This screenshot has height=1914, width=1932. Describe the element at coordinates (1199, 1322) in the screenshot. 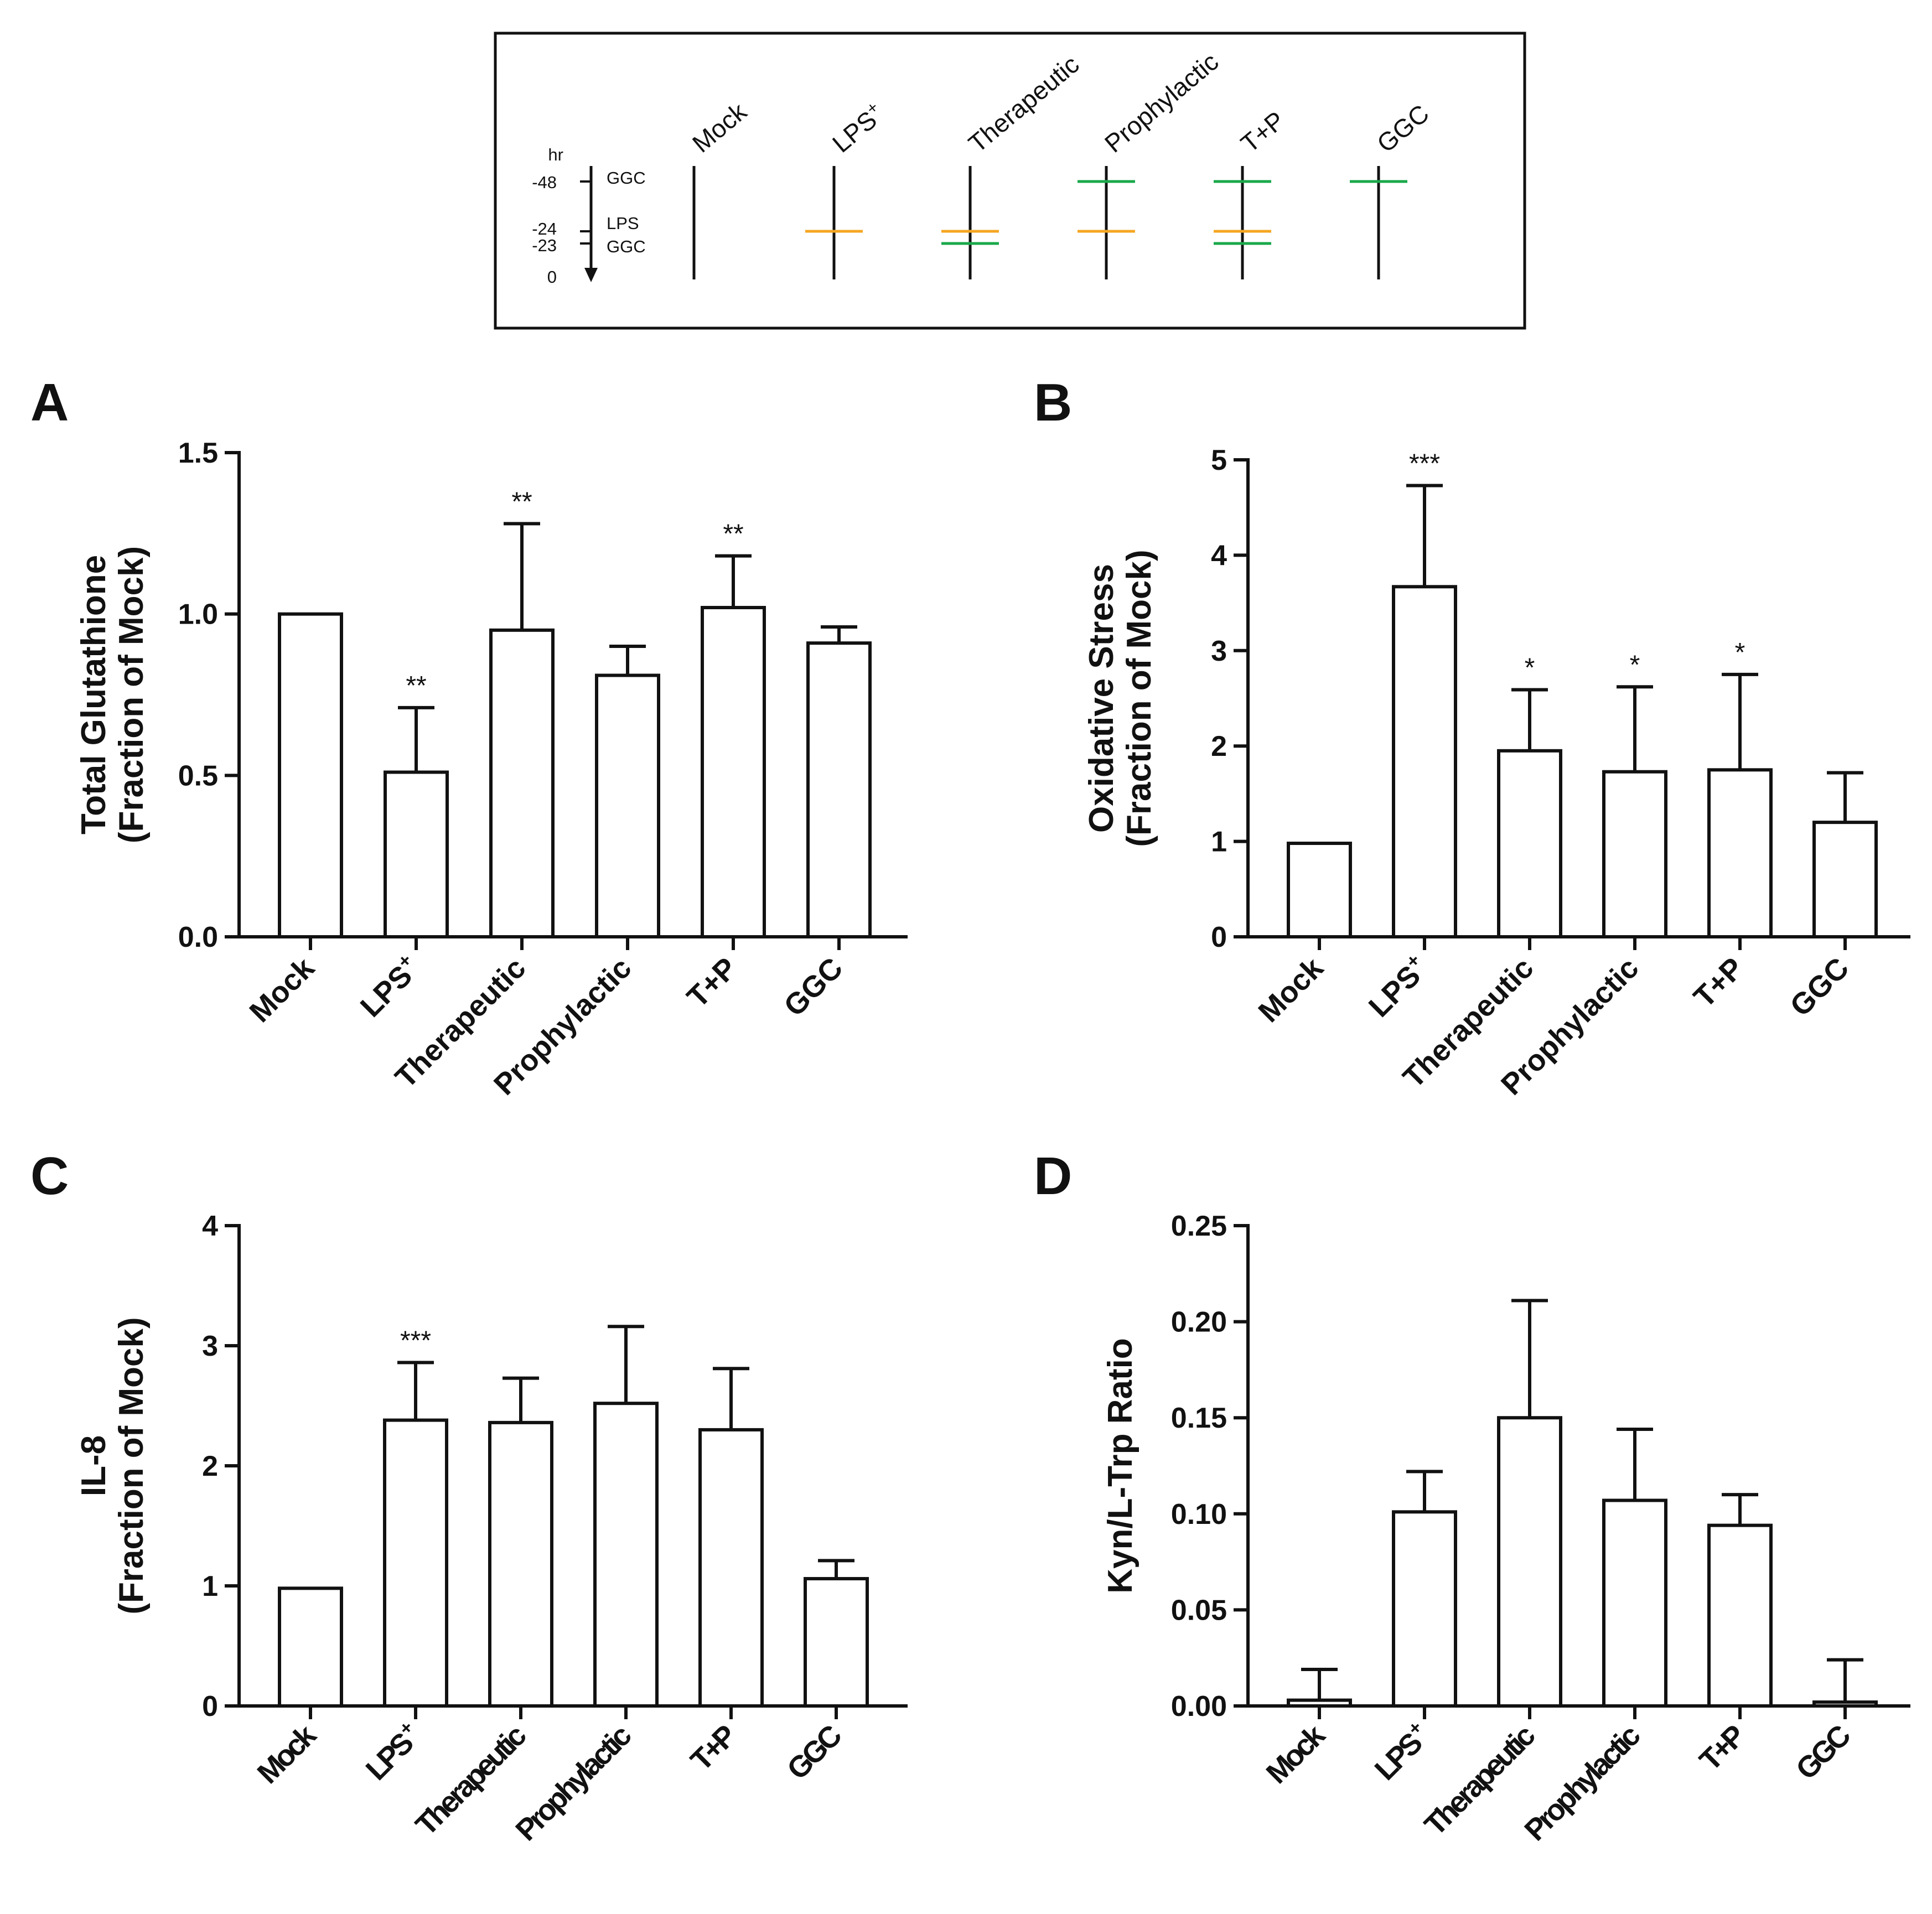

I see `y-tick-label: 0.20` at that location.